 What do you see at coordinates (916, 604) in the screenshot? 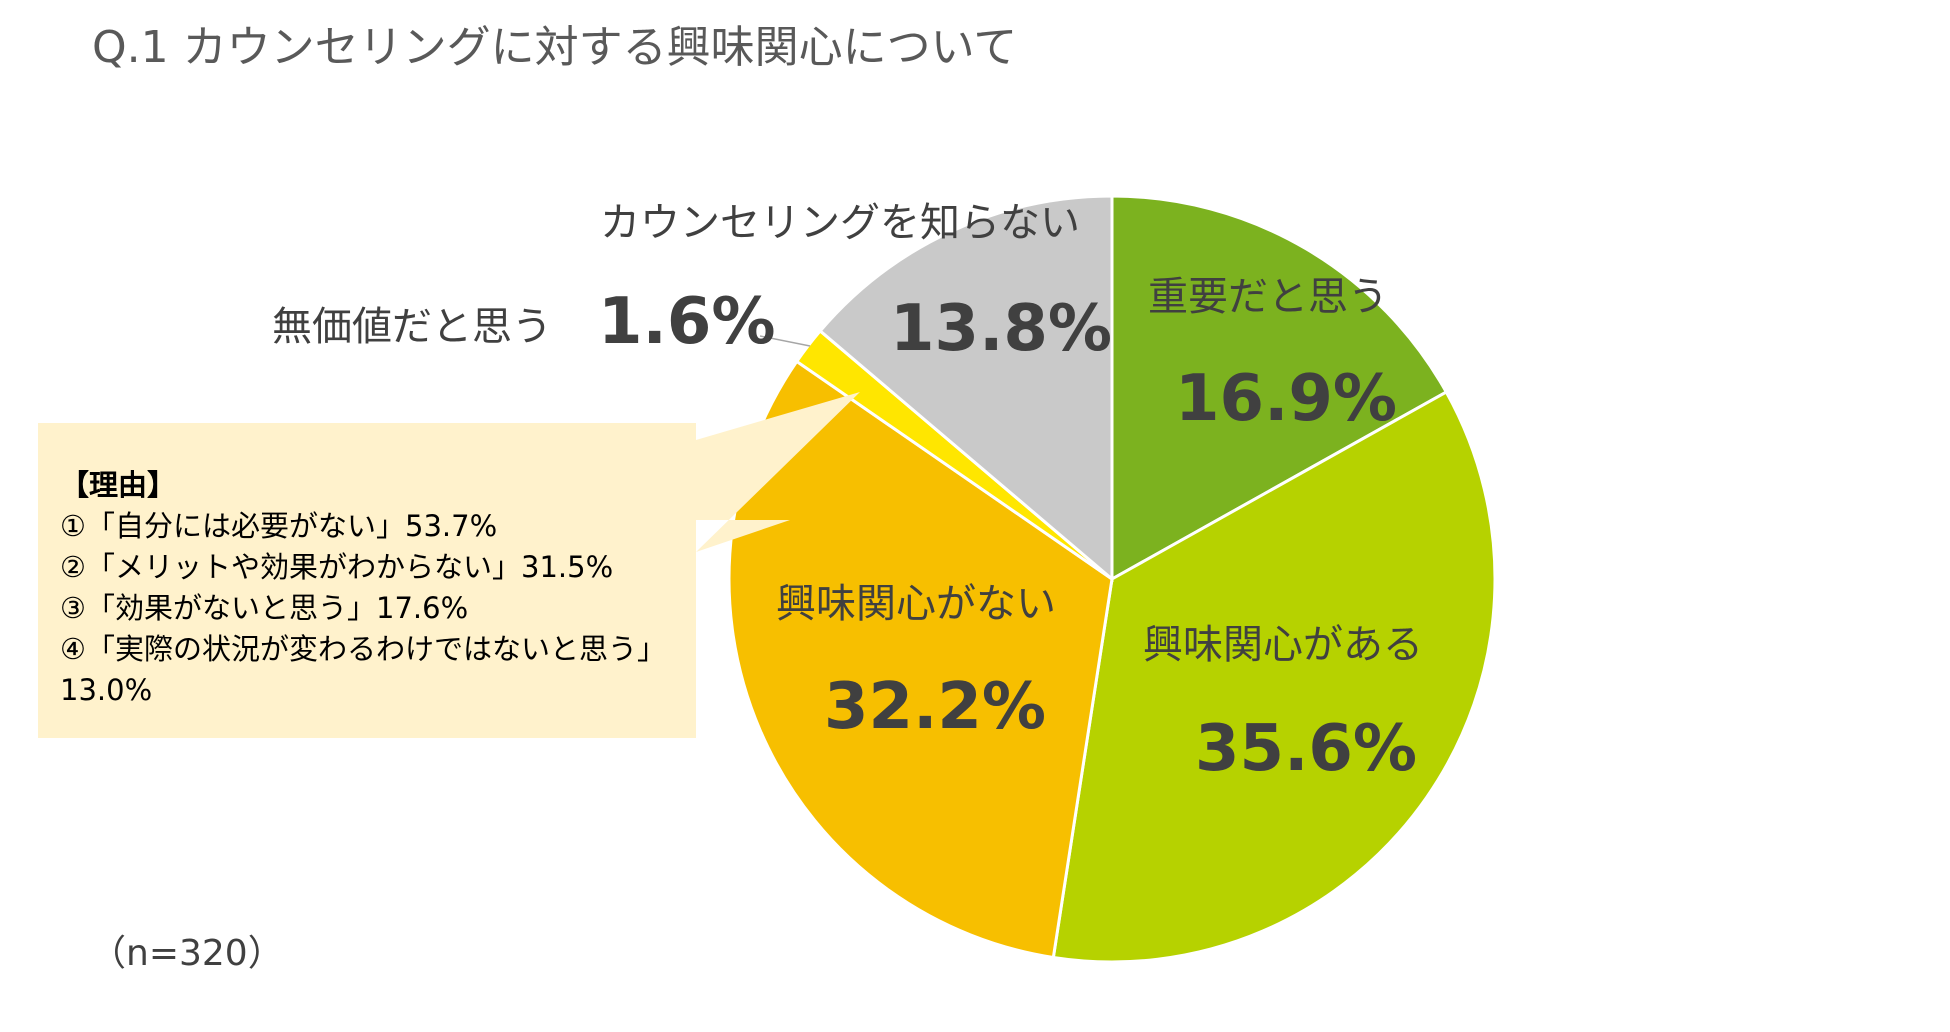
I see `label-kyoumi-nai: 興味関心がない` at bounding box center [916, 604].